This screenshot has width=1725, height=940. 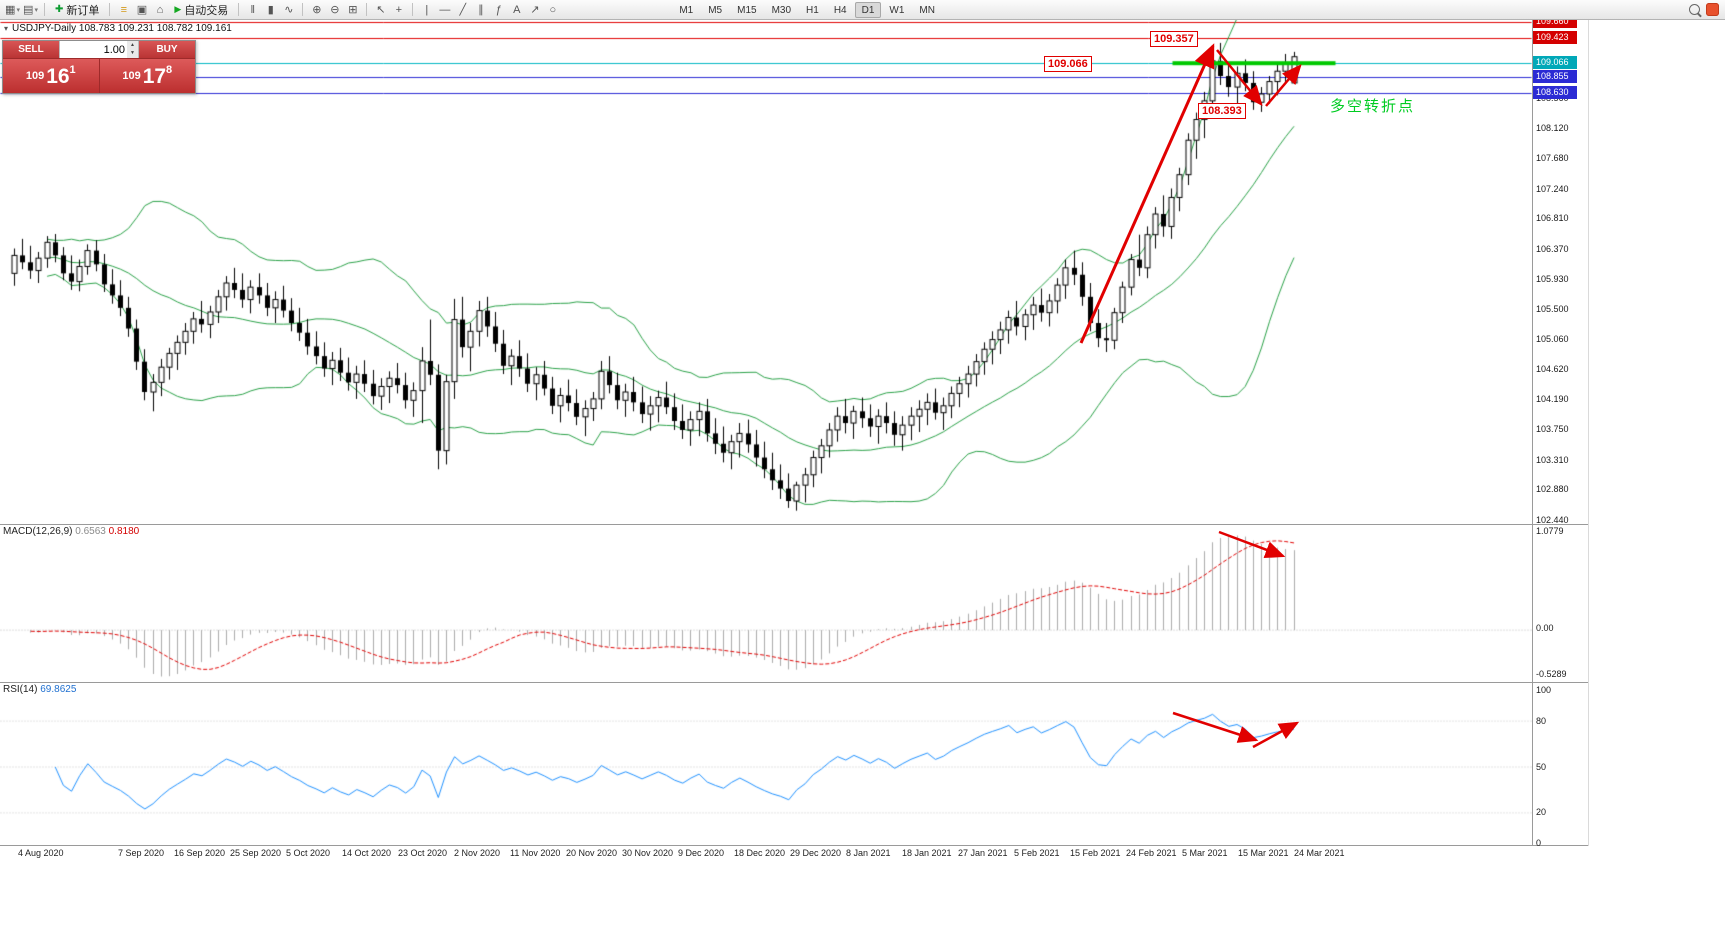 What do you see at coordinates (498, 9) in the screenshot?
I see `fibonacci-icon: ƒ` at bounding box center [498, 9].